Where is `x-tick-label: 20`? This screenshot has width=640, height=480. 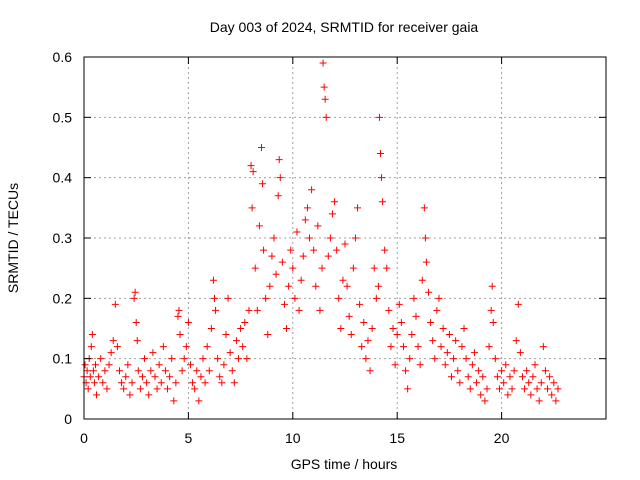
x-tick-label: 20 is located at coordinates (502, 438).